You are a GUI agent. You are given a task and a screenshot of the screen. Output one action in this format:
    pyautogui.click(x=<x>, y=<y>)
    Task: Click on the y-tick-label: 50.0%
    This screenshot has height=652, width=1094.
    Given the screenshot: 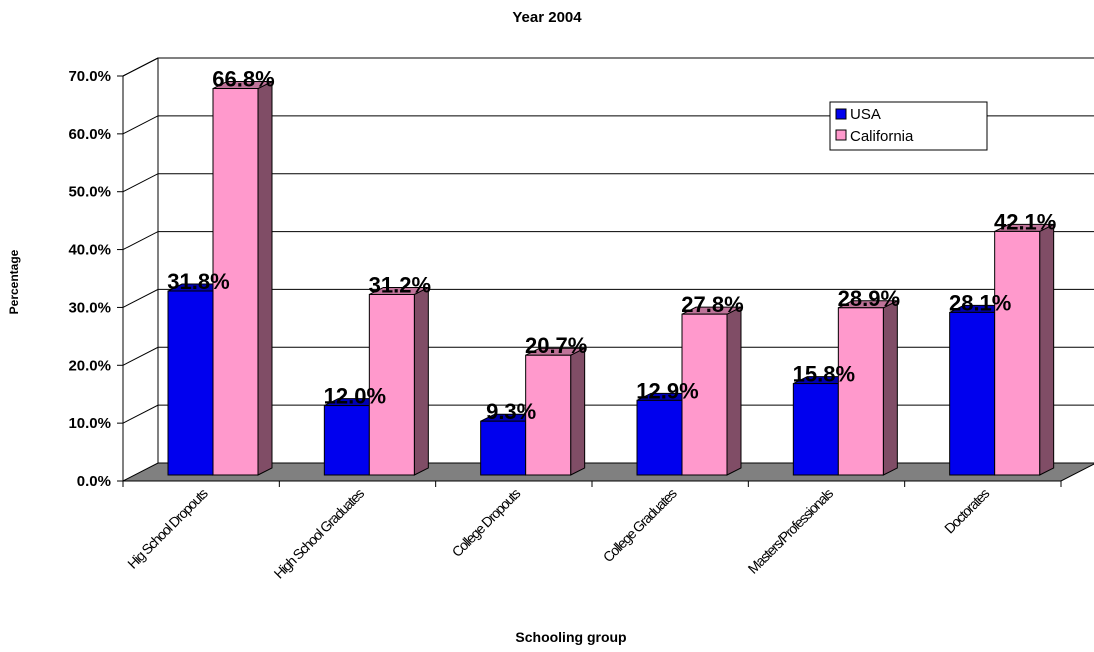 What is the action you would take?
    pyautogui.click(x=89, y=192)
    